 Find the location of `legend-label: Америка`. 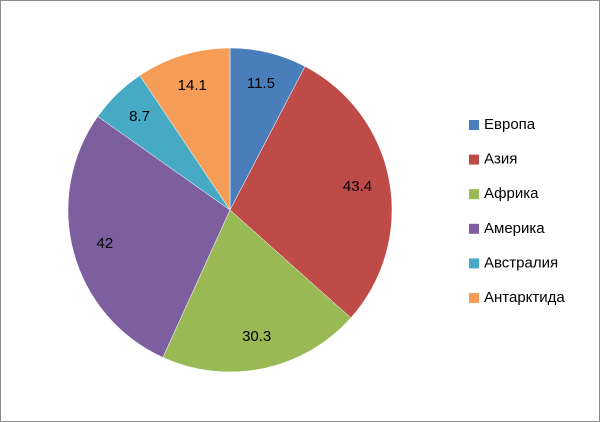

legend-label: Америка is located at coordinates (514, 228).